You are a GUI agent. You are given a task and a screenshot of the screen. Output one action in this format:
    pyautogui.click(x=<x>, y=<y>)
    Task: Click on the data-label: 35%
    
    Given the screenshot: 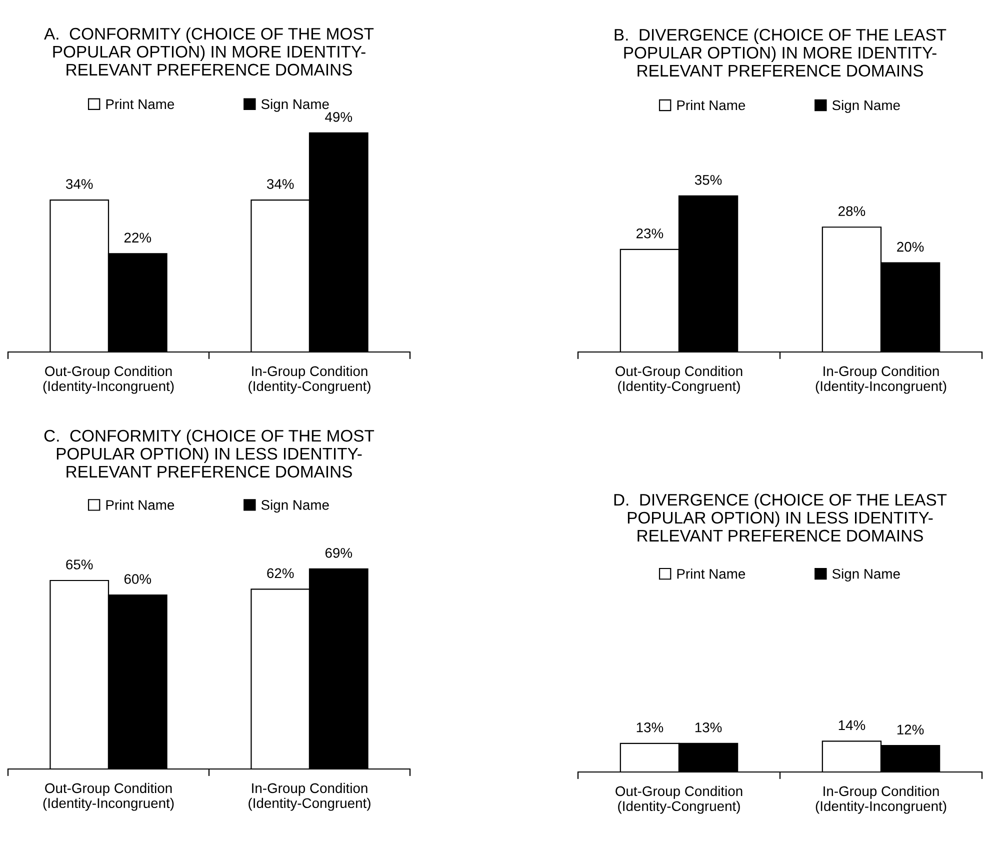 What is the action you would take?
    pyautogui.click(x=708, y=179)
    